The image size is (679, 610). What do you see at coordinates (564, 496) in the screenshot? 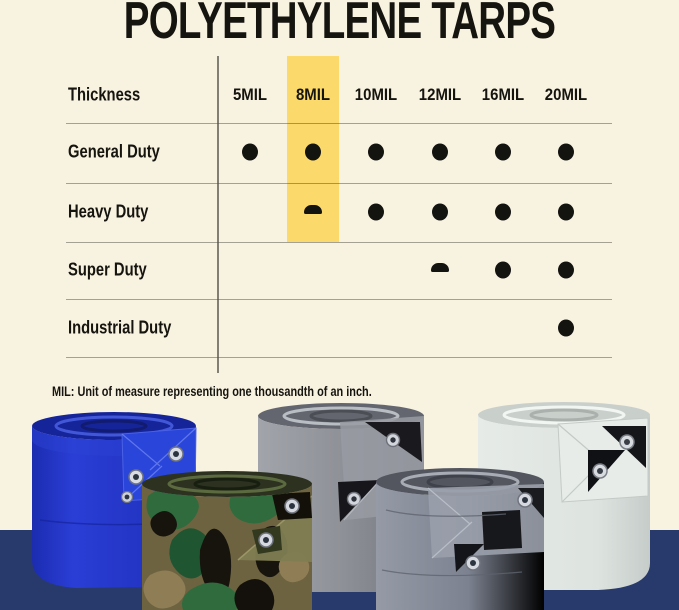
I see `white-tarp-image` at bounding box center [564, 496].